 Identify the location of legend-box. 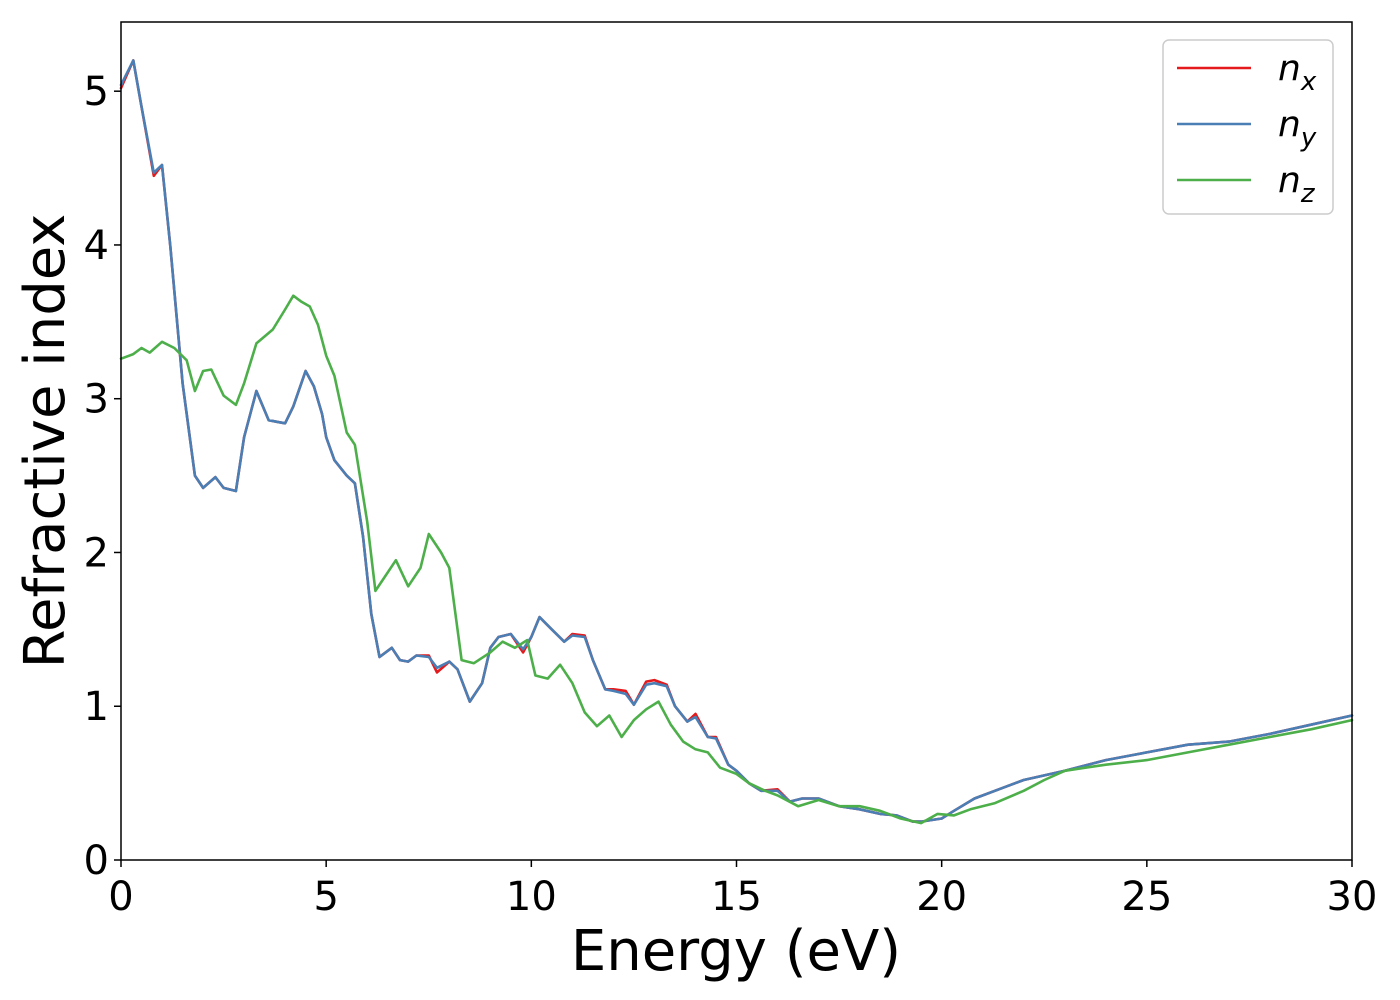
(1248, 127).